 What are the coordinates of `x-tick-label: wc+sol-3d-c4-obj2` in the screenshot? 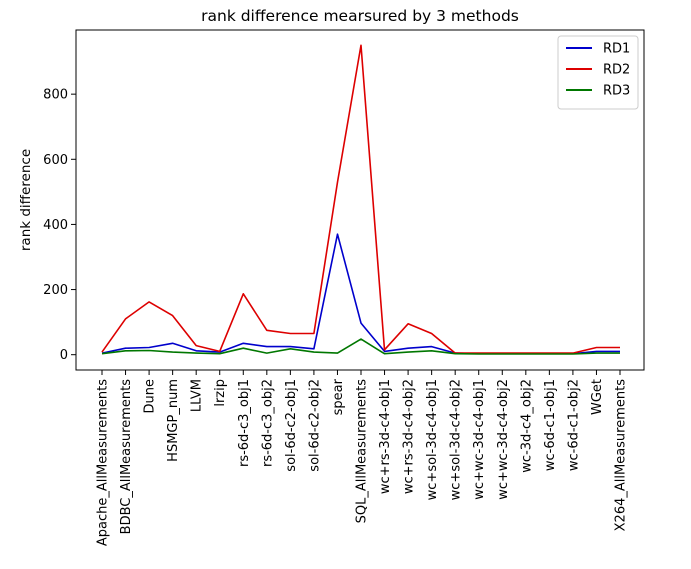 It's located at (456, 439).